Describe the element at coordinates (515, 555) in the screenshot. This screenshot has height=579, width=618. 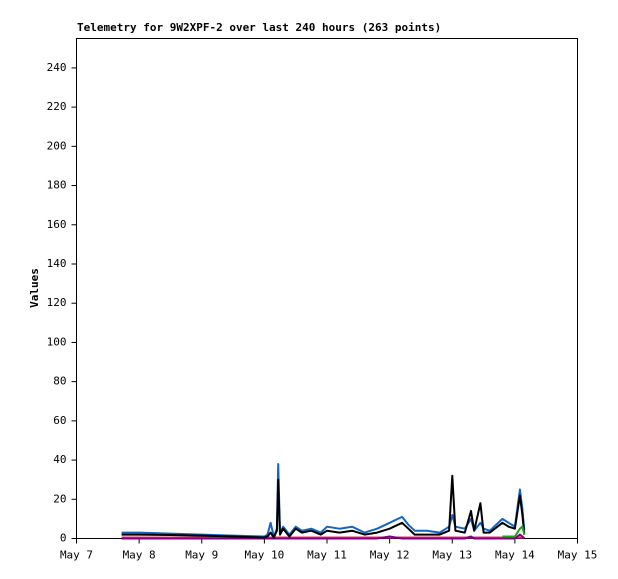
I see `x-tick-label: May 14` at that location.